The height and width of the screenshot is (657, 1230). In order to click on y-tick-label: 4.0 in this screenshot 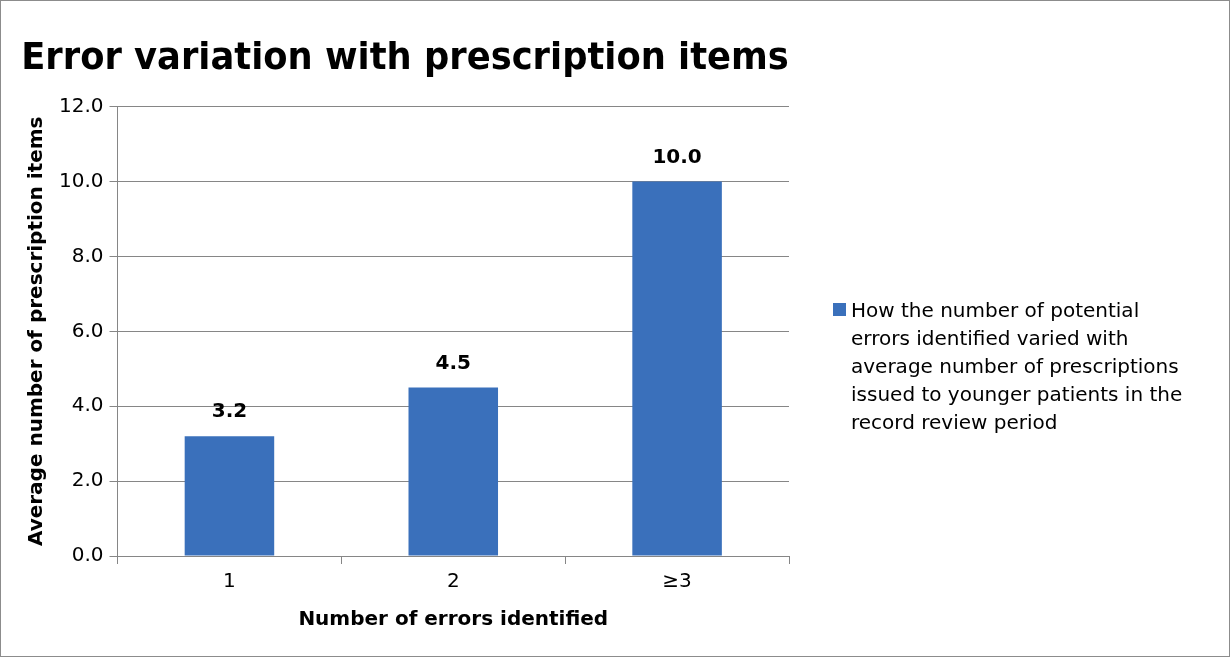, I will do `click(87, 404)`.